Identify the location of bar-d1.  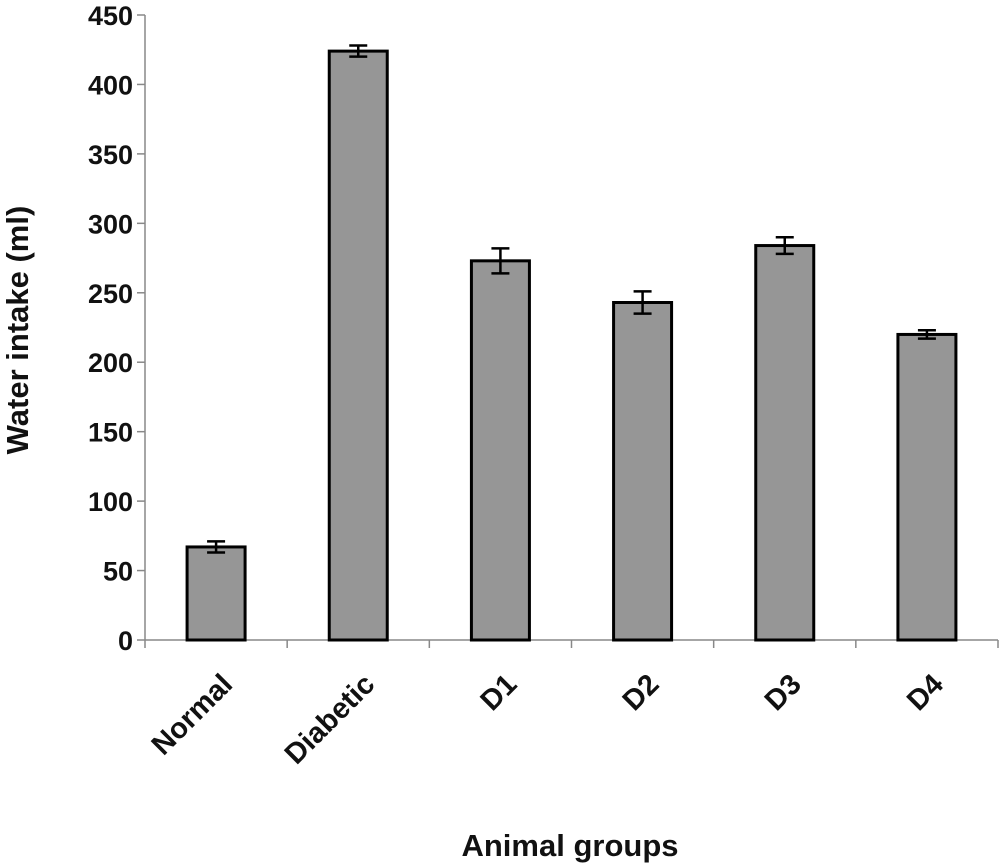
(500, 450).